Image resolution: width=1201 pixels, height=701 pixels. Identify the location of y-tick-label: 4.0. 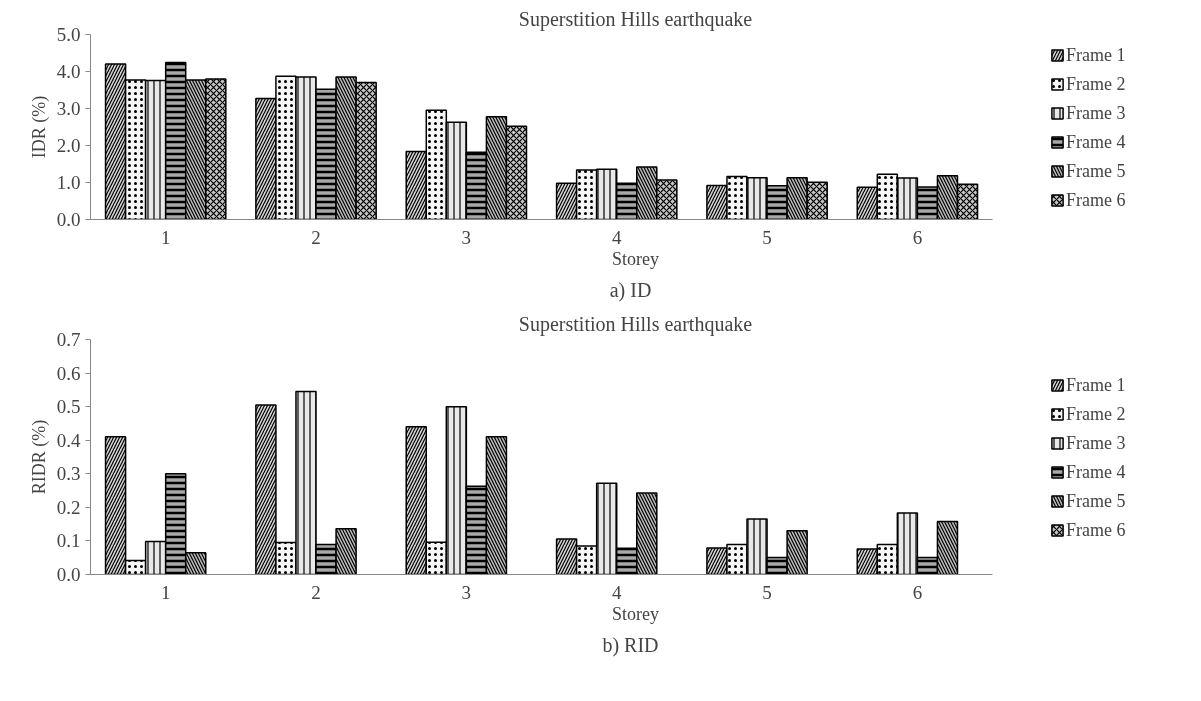
(68, 71).